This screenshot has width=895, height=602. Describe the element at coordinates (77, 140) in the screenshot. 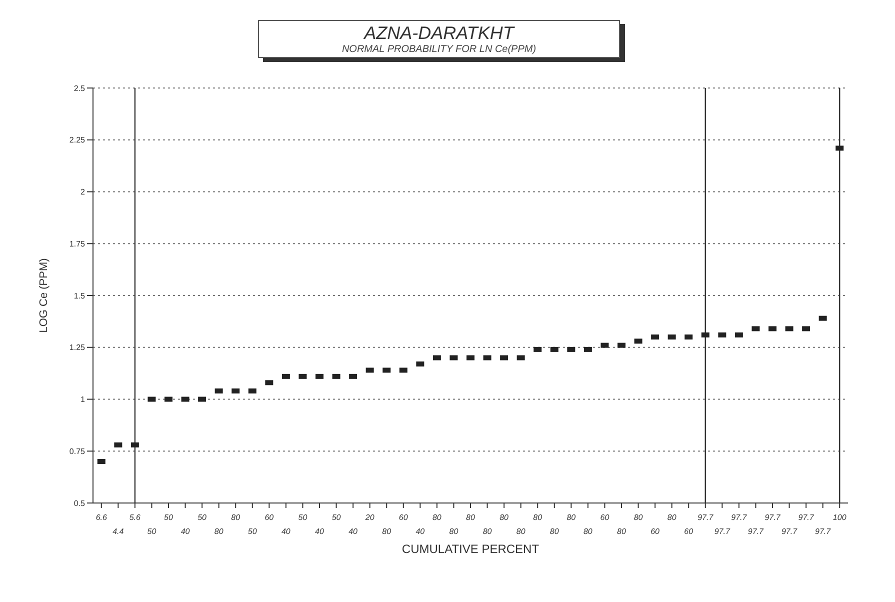

I see `y-tick-label: 2.25` at that location.